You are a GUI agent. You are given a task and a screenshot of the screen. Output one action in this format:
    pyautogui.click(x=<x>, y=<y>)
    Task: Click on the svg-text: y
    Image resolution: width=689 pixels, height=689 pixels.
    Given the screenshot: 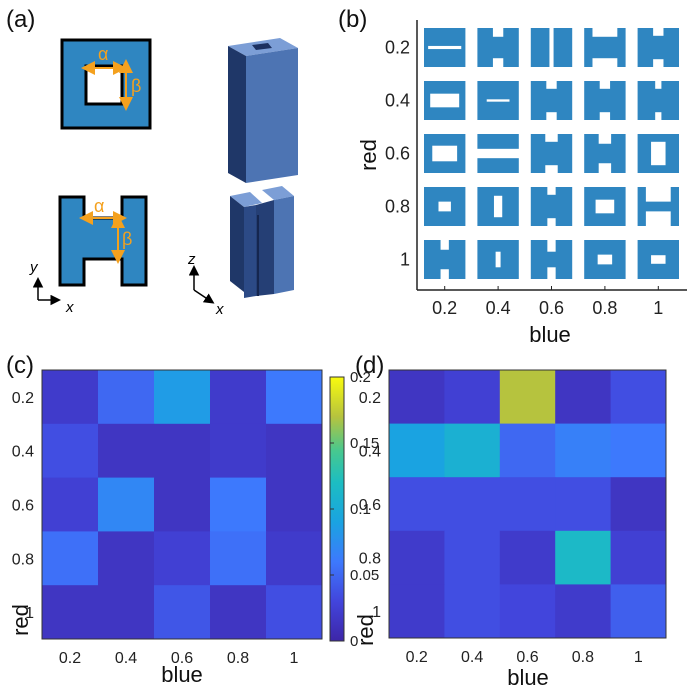 What is the action you would take?
    pyautogui.click(x=34, y=267)
    